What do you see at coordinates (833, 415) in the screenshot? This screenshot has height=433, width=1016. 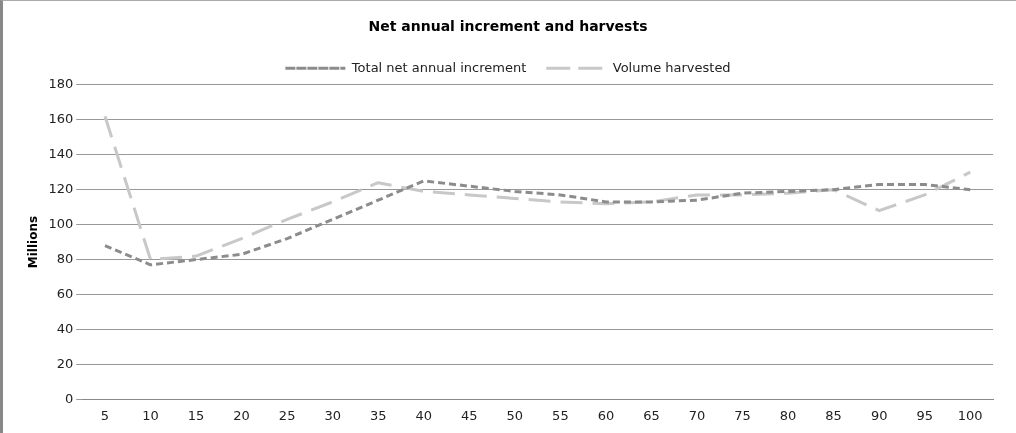 I see `x-tick-label: 85` at bounding box center [833, 415].